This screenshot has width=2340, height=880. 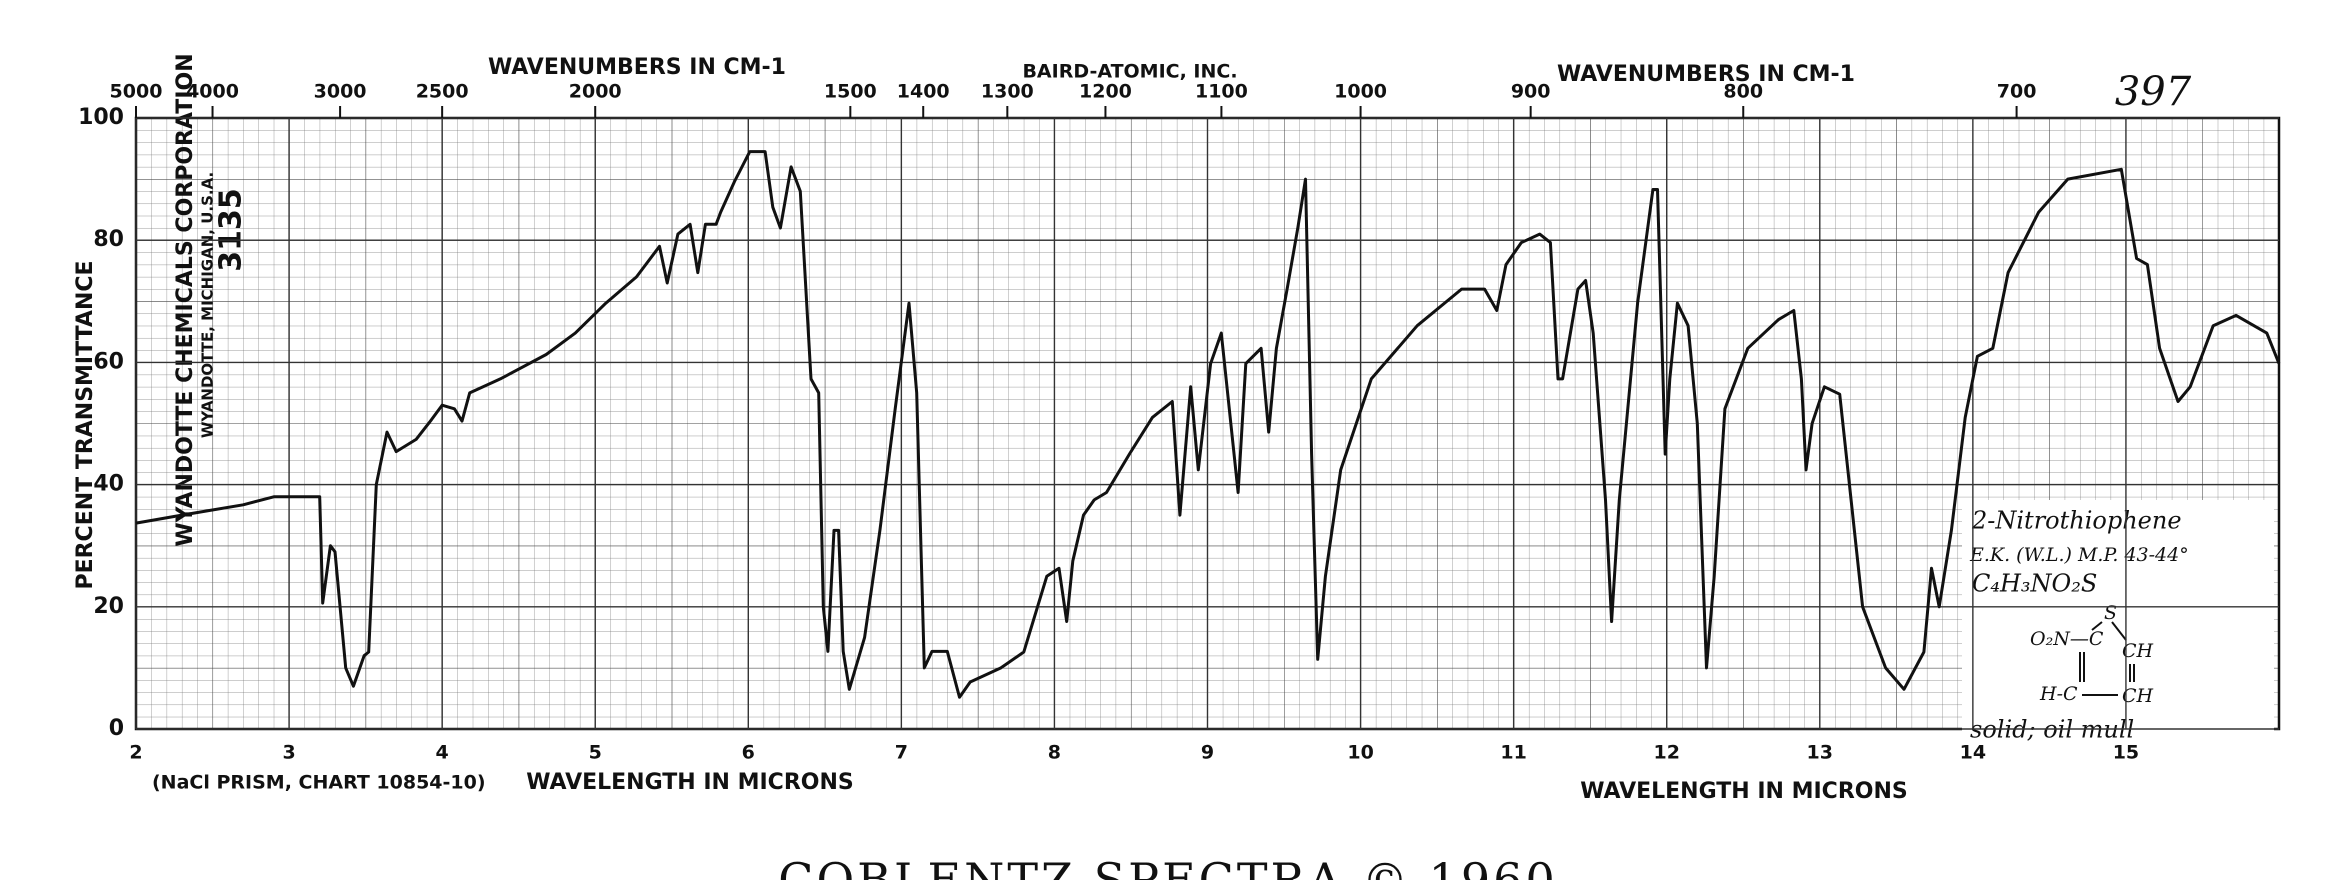 I want to click on x-tick-label: 6, so click(x=748, y=753).